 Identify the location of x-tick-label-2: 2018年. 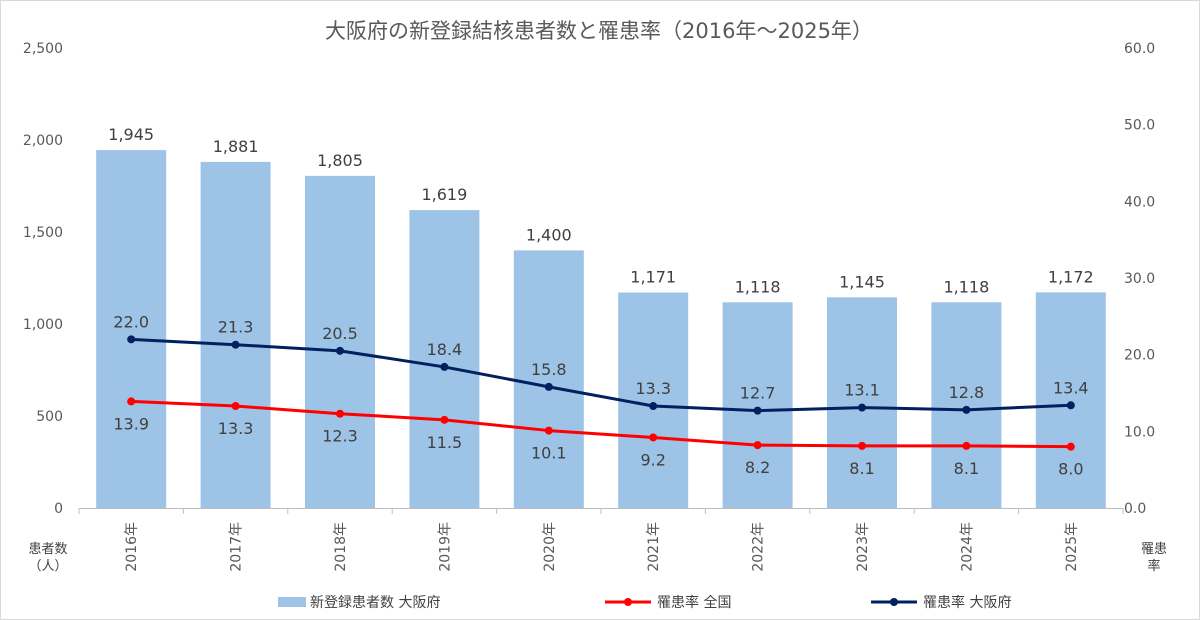
(341, 547).